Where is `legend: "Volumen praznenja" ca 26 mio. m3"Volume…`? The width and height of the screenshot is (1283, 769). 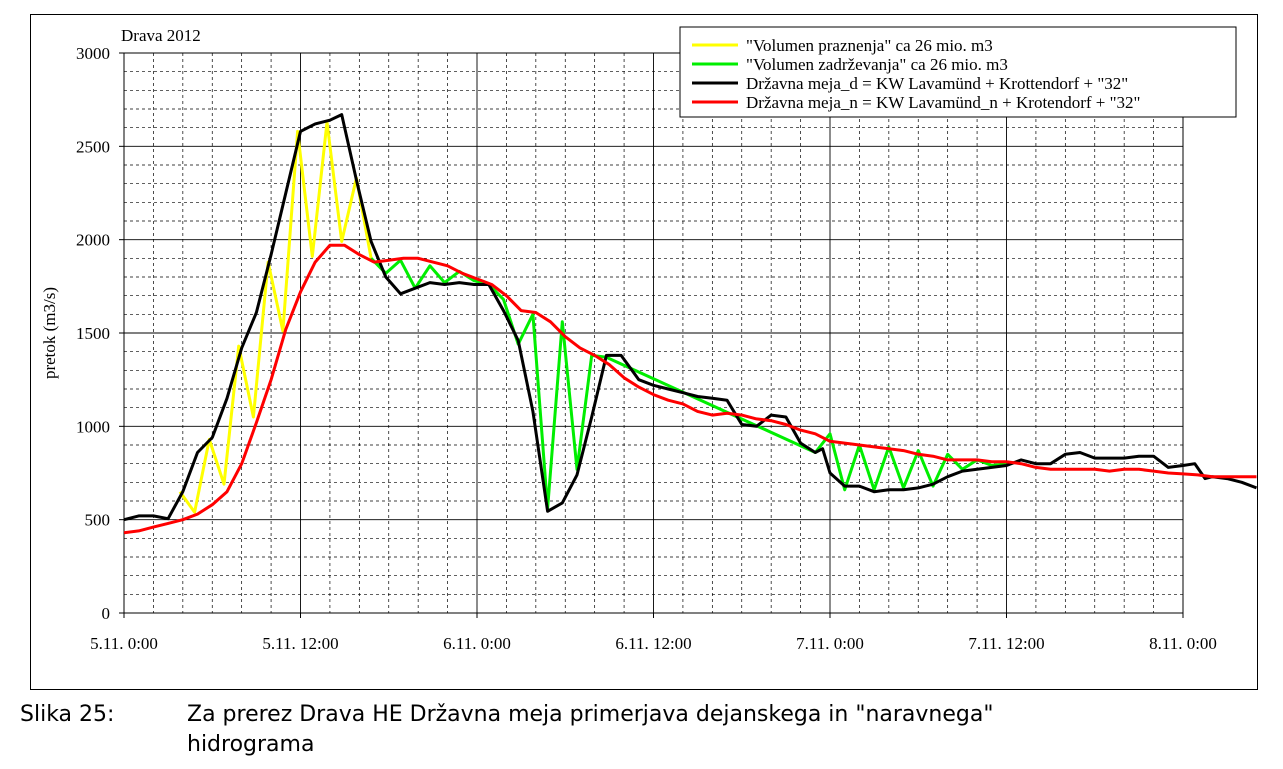 legend: "Volumen praznenja" ca 26 mio. m3"Volume… is located at coordinates (958, 72).